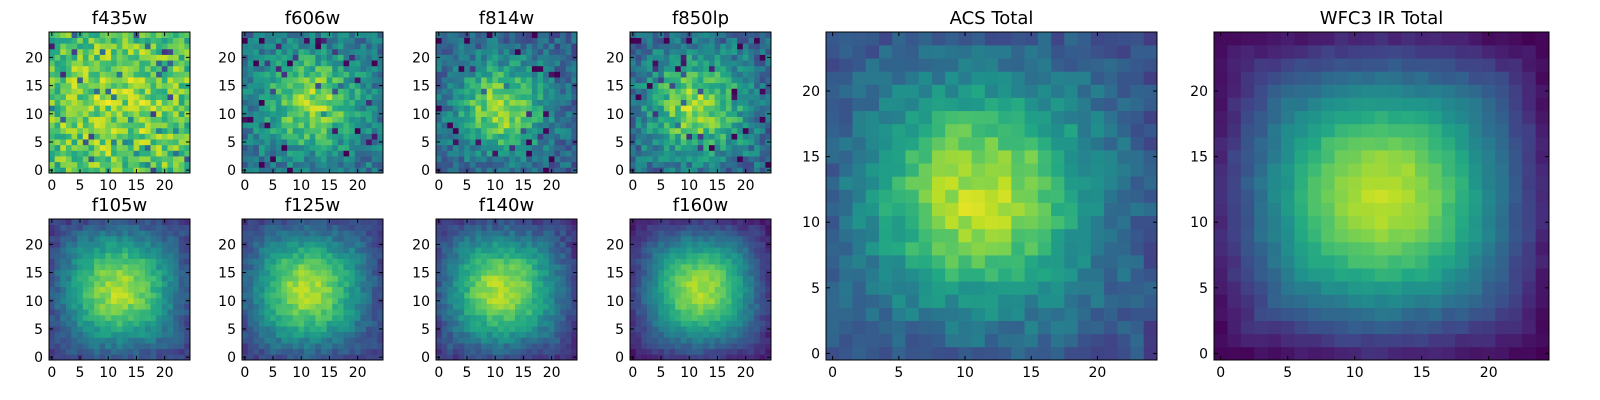 This screenshot has height=400, width=1600. Describe the element at coordinates (506, 205) in the screenshot. I see `panel-title: f140w` at that location.